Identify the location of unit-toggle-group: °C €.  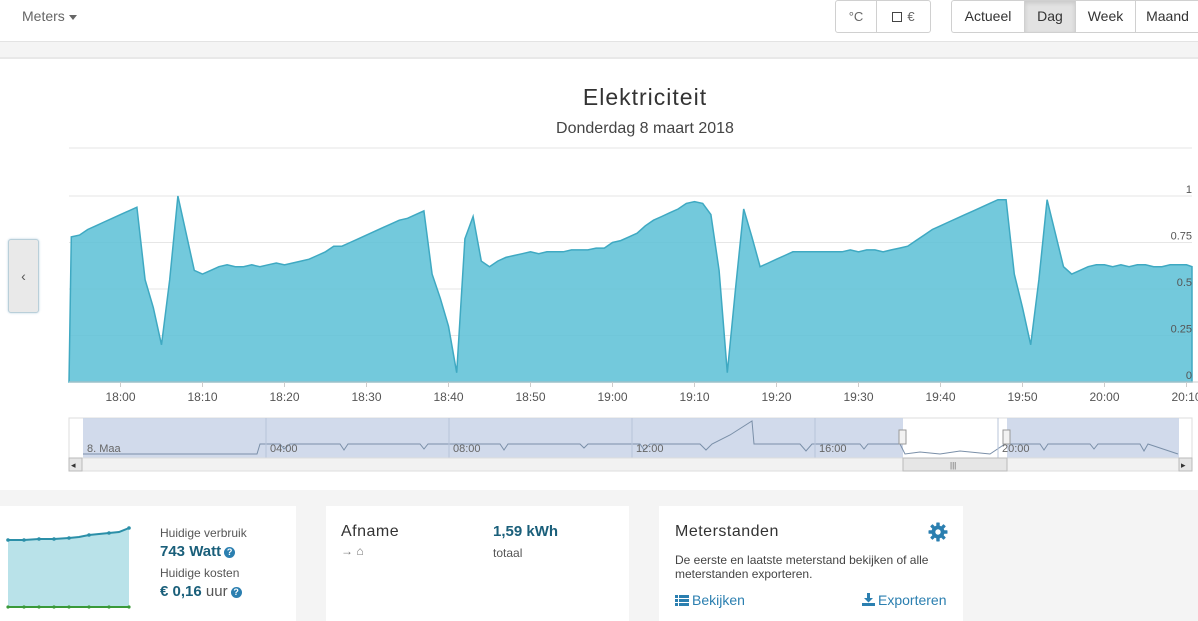
(883, 16).